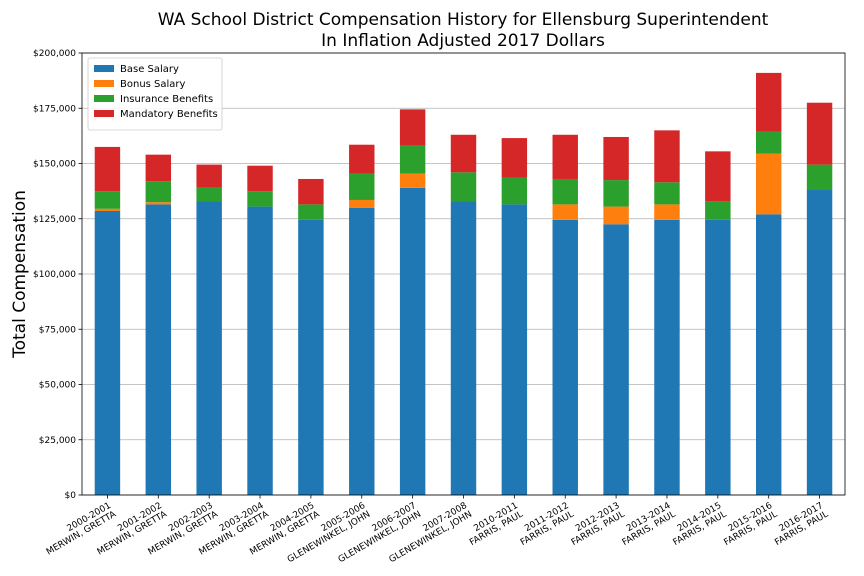 This screenshot has width=864, height=576. What do you see at coordinates (463, 41) in the screenshot?
I see `chart-subtitle: In Inflation Adjusted 2017 Dollars` at bounding box center [463, 41].